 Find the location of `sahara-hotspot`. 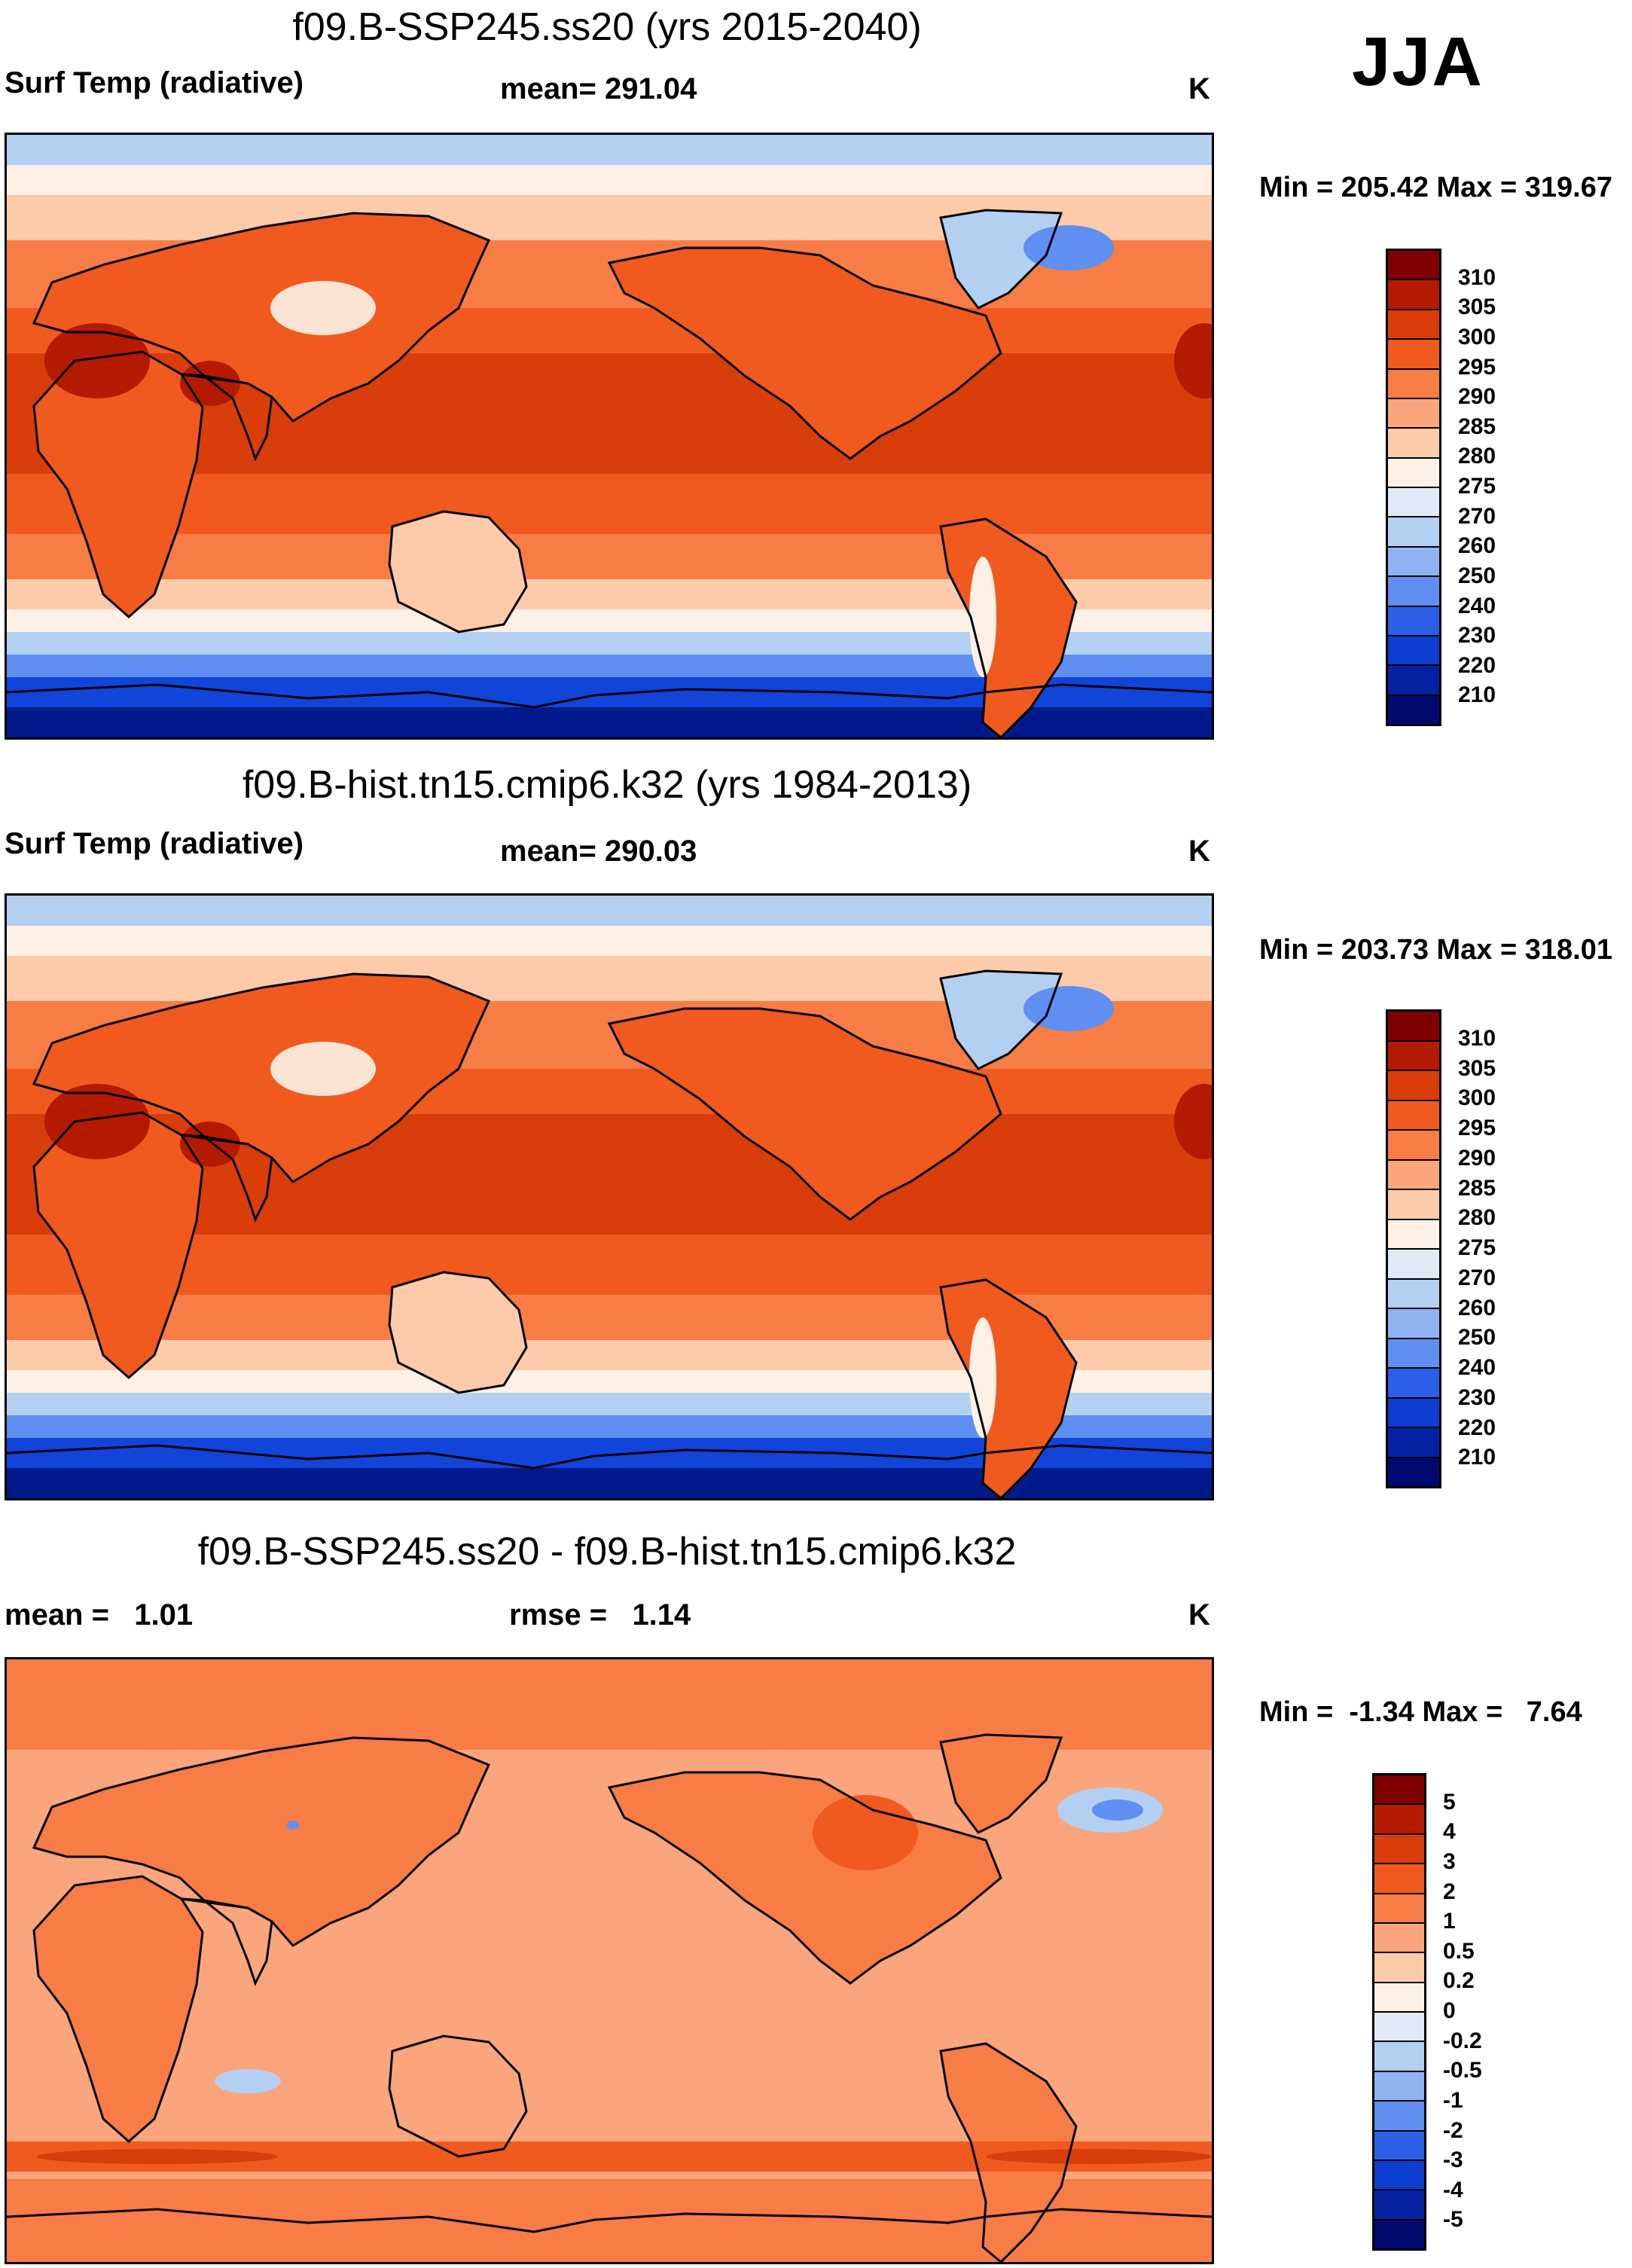

sahara-hotspot is located at coordinates (97, 1121).